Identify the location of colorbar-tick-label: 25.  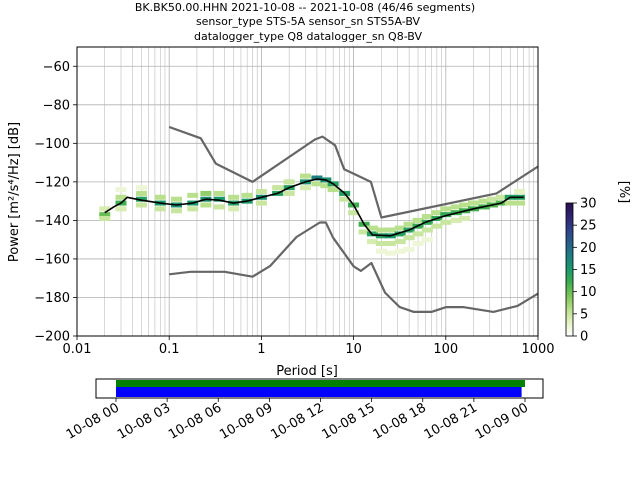
(588, 226).